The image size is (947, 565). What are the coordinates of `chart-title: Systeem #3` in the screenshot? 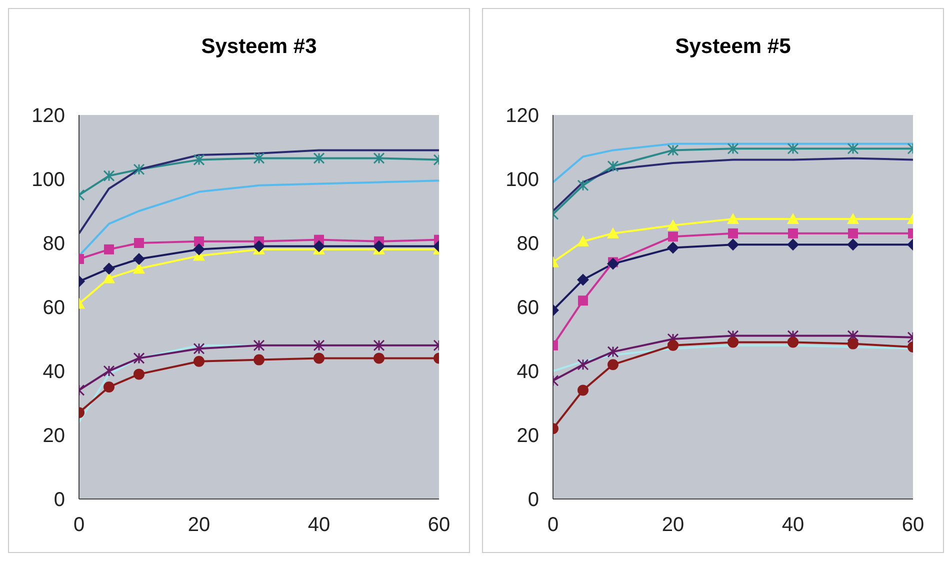 It's located at (259, 47).